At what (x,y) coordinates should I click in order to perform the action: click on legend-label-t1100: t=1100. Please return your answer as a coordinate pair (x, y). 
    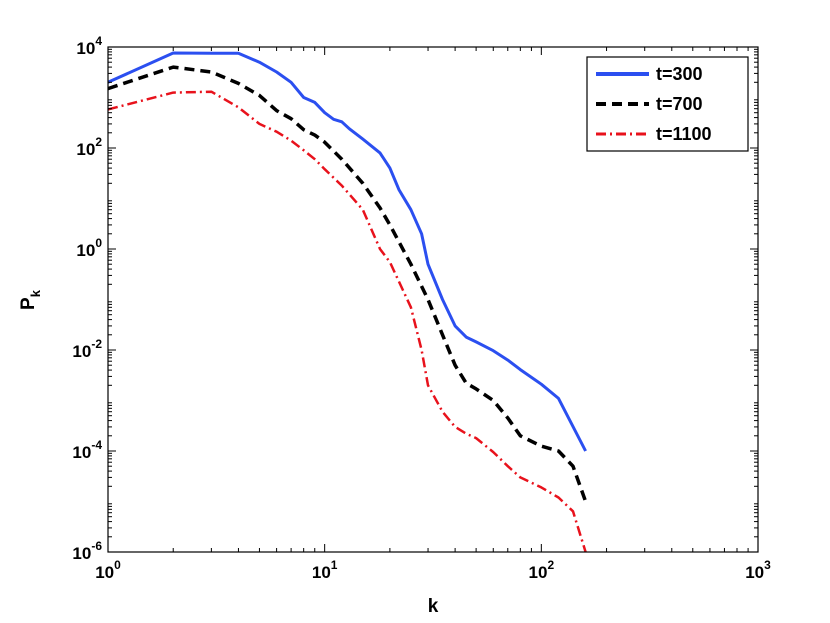
    Looking at the image, I should click on (684, 134).